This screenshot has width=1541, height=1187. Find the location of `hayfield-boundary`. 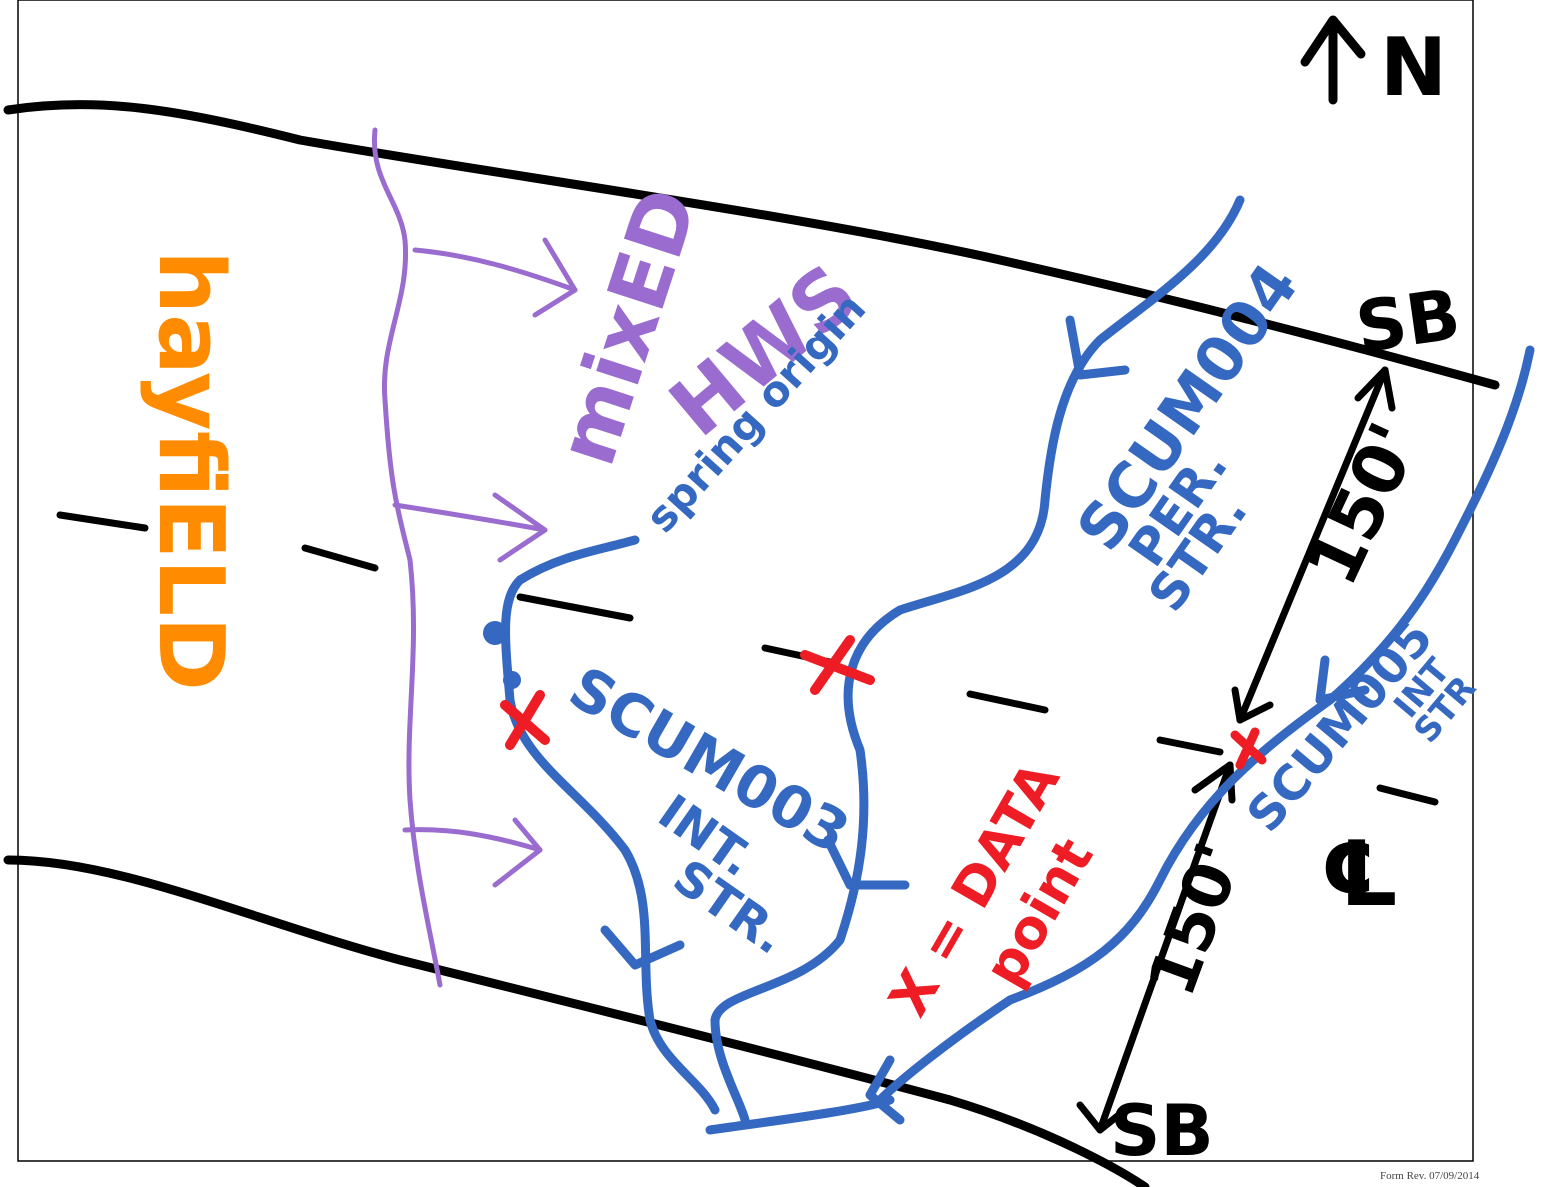

hayfield-boundary is located at coordinates (474, 557).